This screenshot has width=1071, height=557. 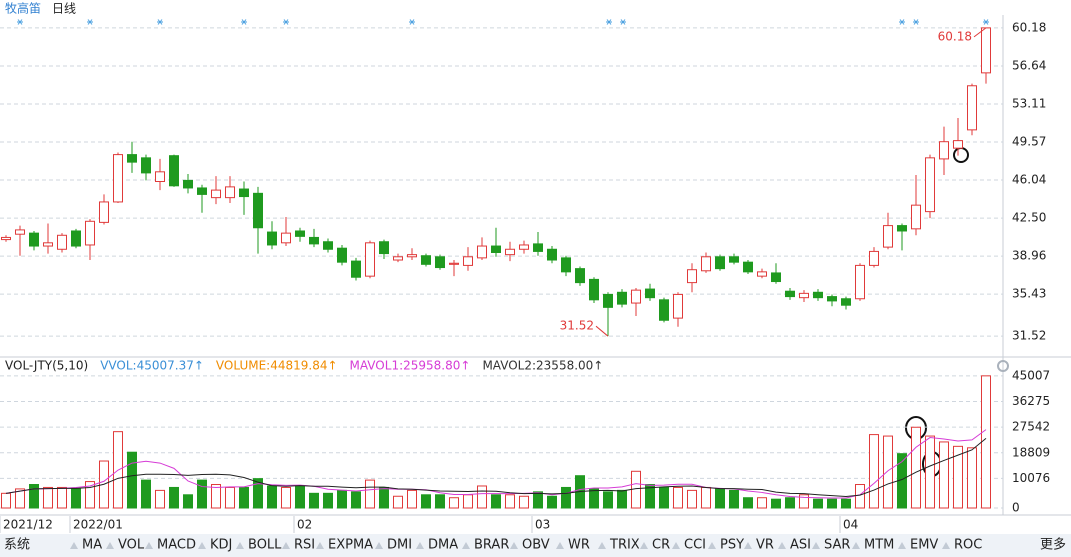 What do you see at coordinates (800, 545) in the screenshot?
I see `tab: ASI` at bounding box center [800, 545].